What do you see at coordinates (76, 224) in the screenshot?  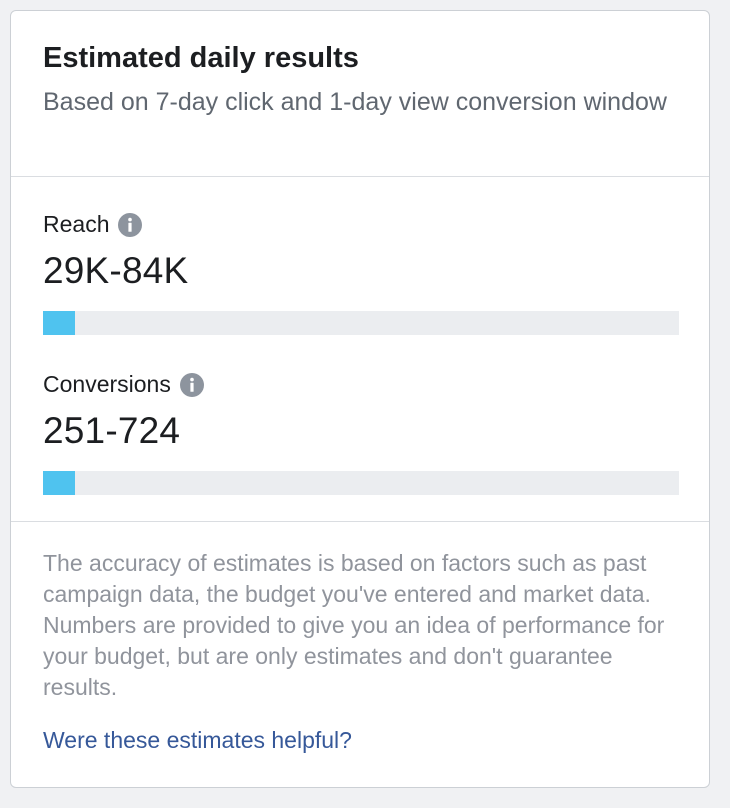 I see `reach-label: Reach` at bounding box center [76, 224].